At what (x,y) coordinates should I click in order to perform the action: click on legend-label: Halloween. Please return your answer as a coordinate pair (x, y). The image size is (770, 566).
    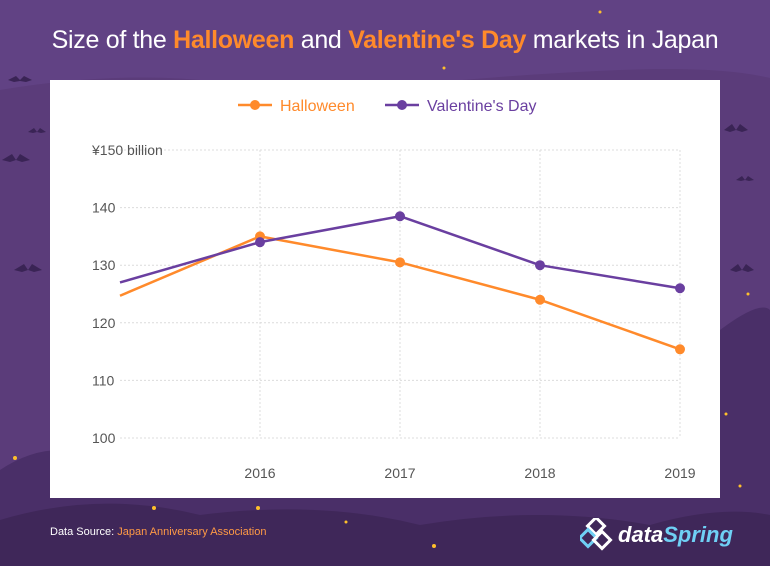
    Looking at the image, I should click on (317, 106).